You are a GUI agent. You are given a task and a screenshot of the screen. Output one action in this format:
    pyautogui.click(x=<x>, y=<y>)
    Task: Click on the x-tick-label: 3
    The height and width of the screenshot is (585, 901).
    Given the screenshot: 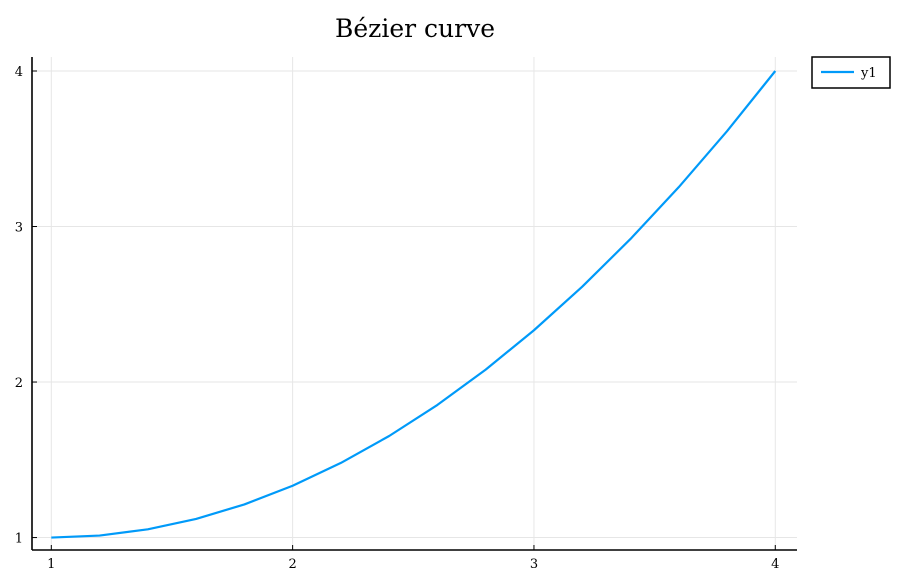 What is the action you would take?
    pyautogui.click(x=534, y=564)
    